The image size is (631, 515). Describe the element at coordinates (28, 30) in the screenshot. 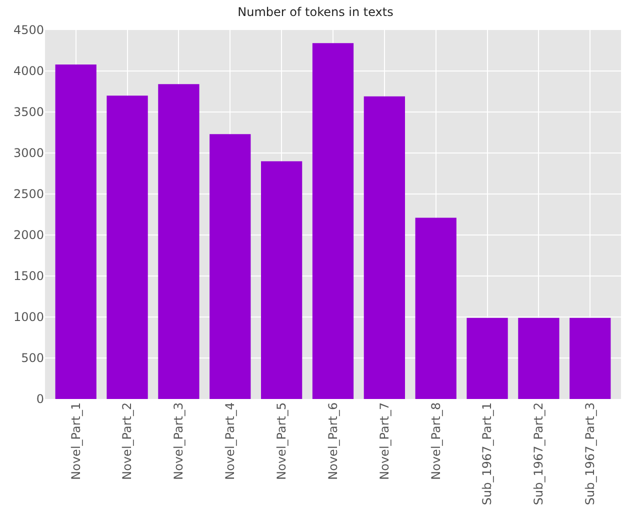

I see `y-tick-label: 4500` at that location.